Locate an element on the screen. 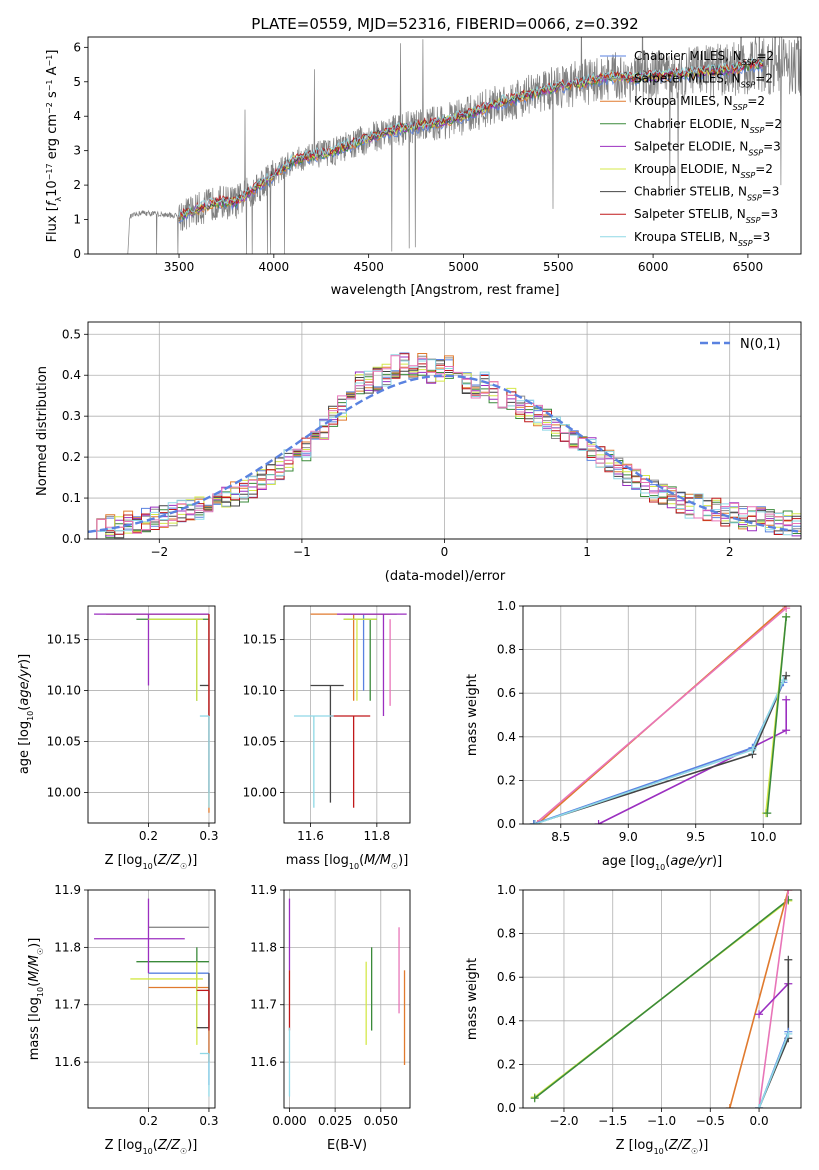  legend-label-part: Kroupa MILES, N is located at coordinates (683, 101).